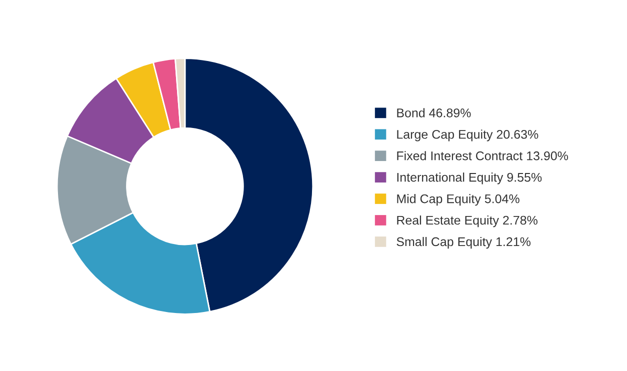 This screenshot has height=371, width=627. Describe the element at coordinates (467, 221) in the screenshot. I see `legend-label: Real Estate Equity 2.78%` at that location.